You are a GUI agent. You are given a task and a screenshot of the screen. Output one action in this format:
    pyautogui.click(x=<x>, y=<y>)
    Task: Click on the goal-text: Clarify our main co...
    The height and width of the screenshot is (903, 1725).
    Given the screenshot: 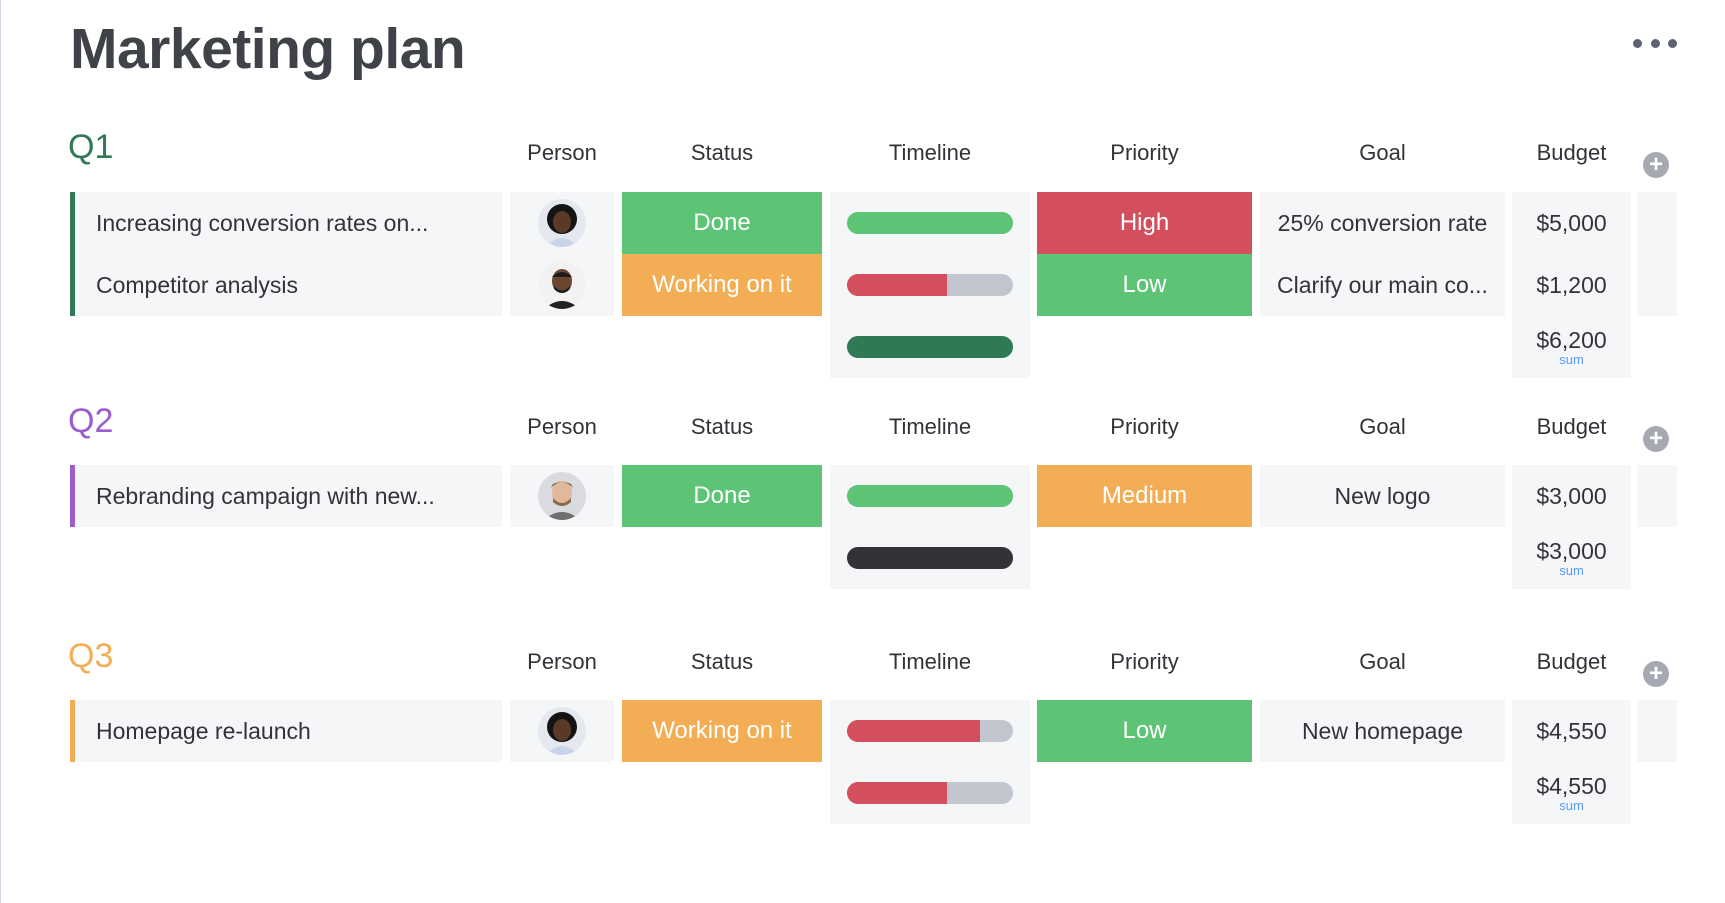 What is the action you would take?
    pyautogui.click(x=1382, y=285)
    